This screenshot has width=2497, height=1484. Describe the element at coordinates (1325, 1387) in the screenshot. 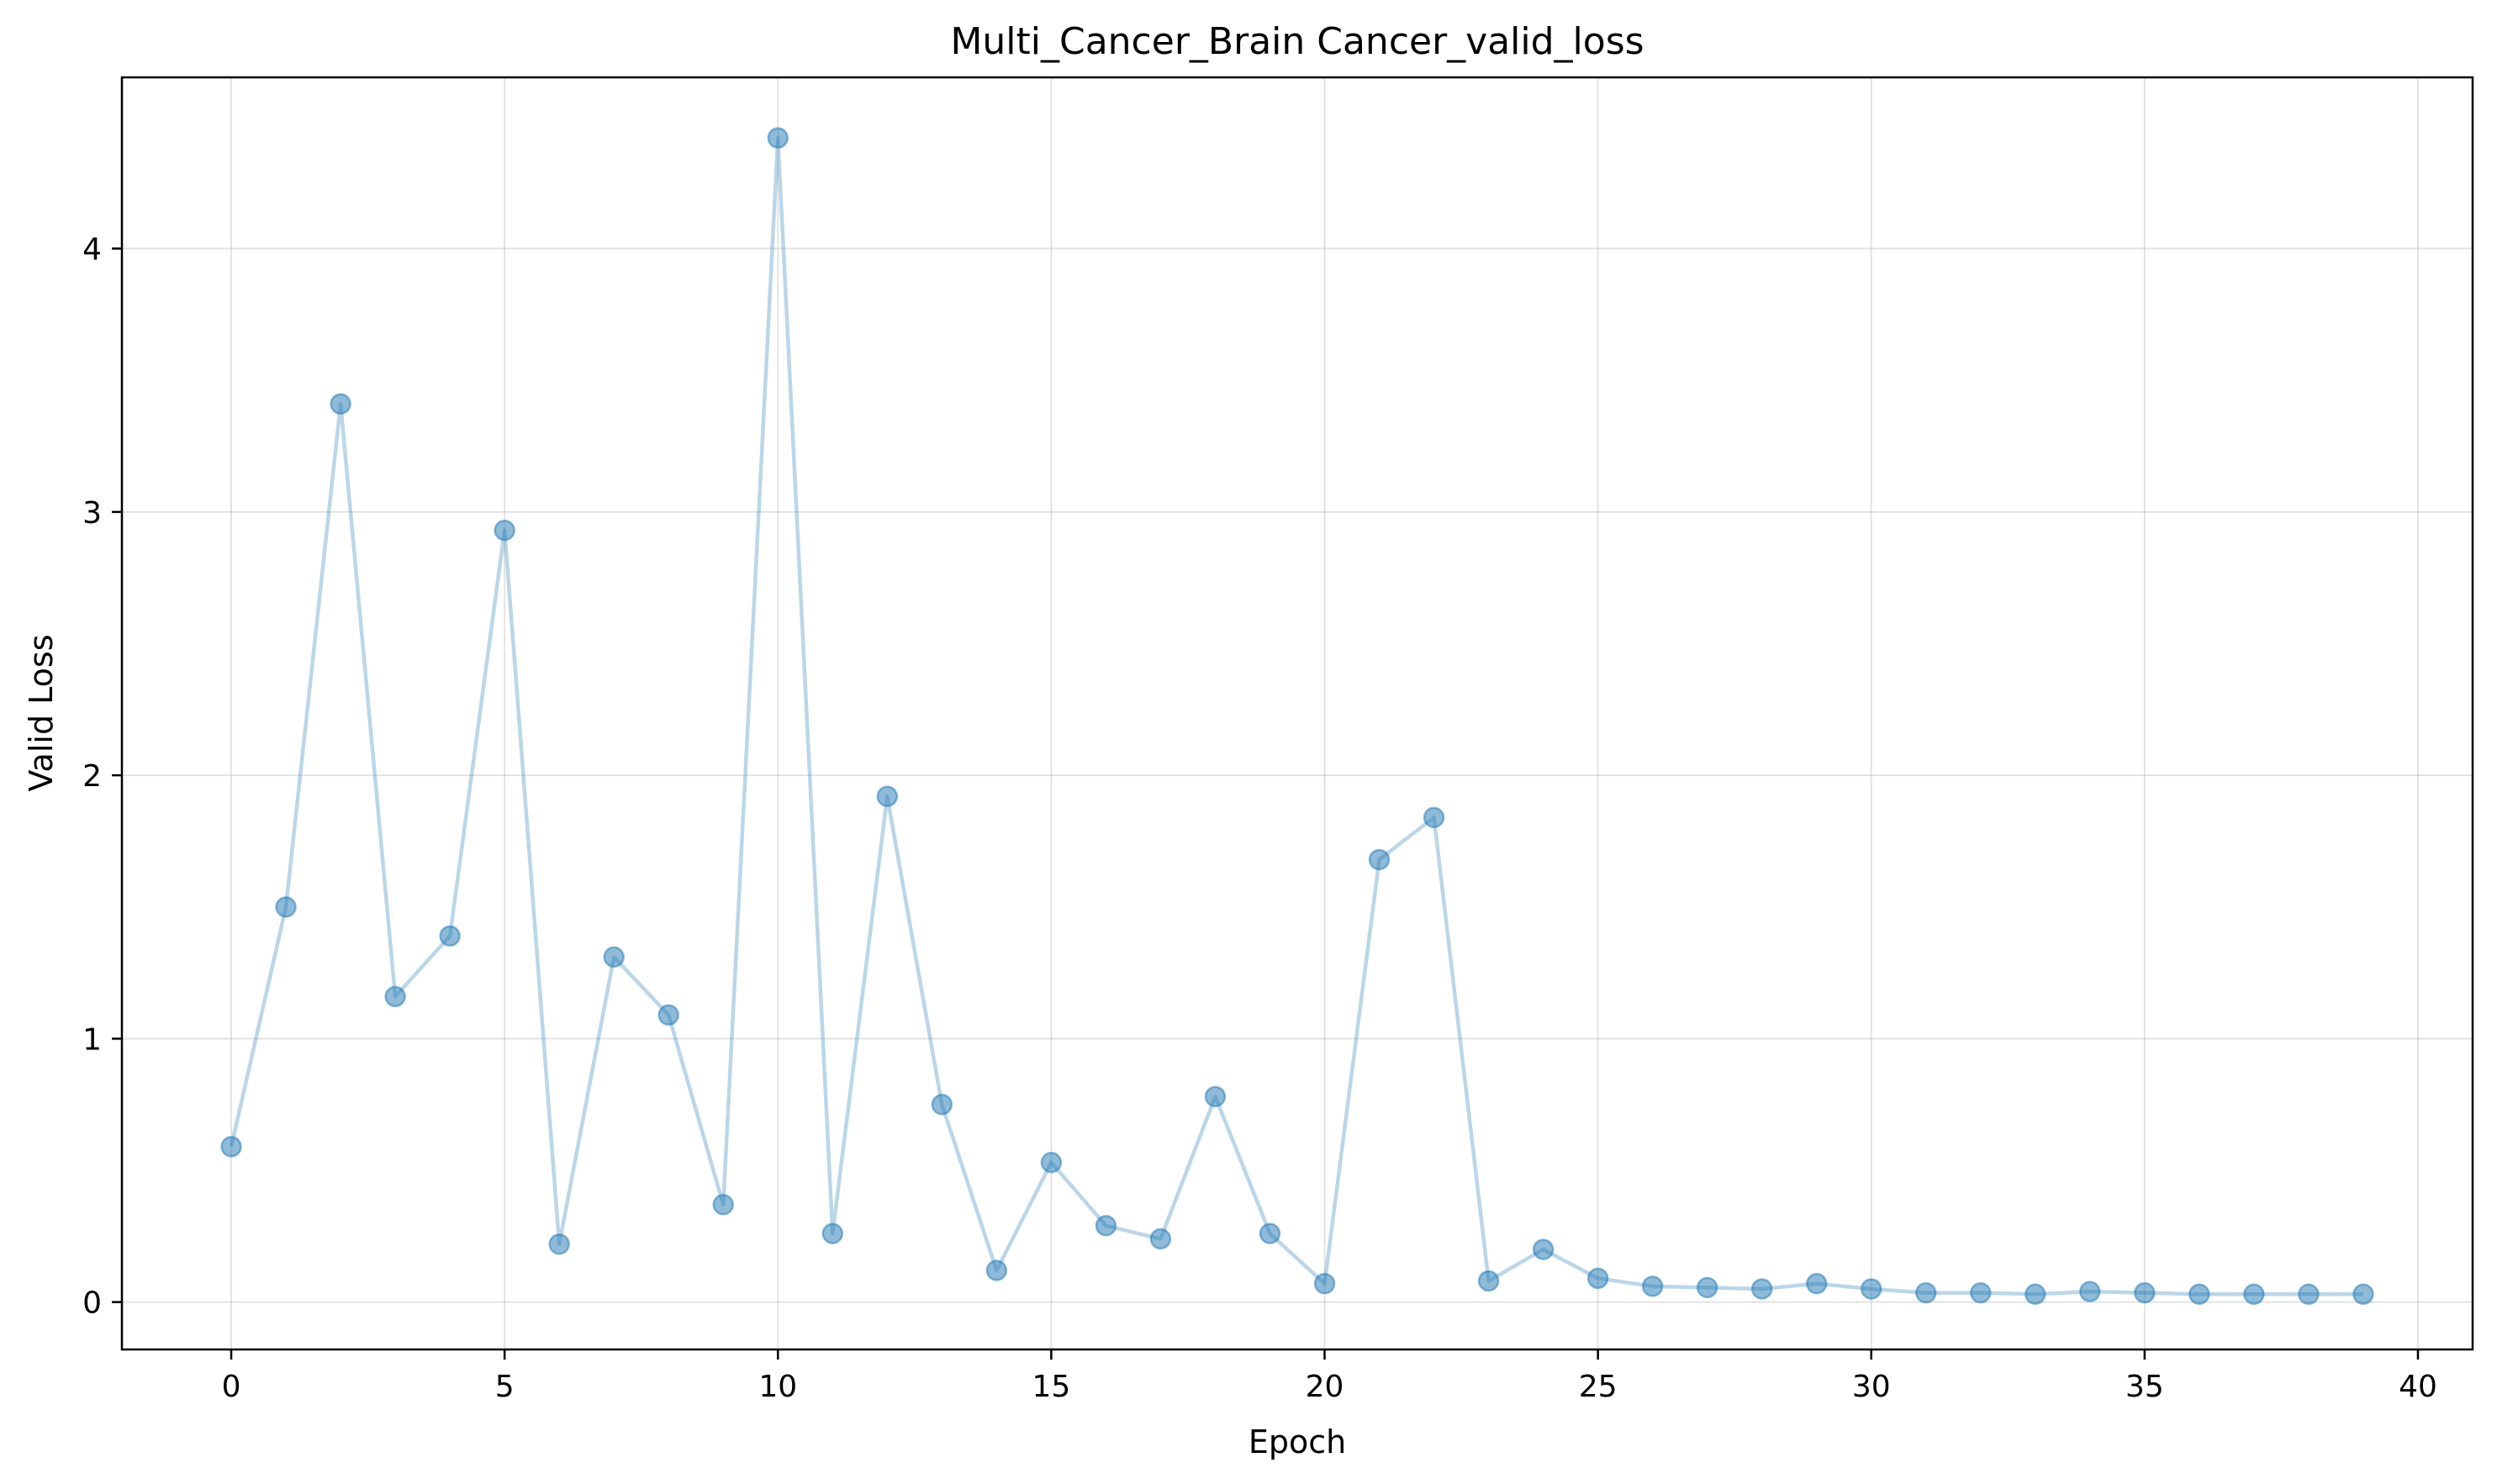

I see `x-tick-label: 20` at that location.